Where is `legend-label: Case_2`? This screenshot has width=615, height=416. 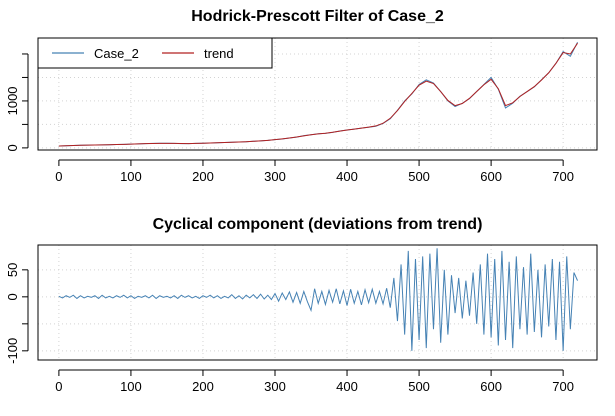 legend-label: Case_2 is located at coordinates (116, 53).